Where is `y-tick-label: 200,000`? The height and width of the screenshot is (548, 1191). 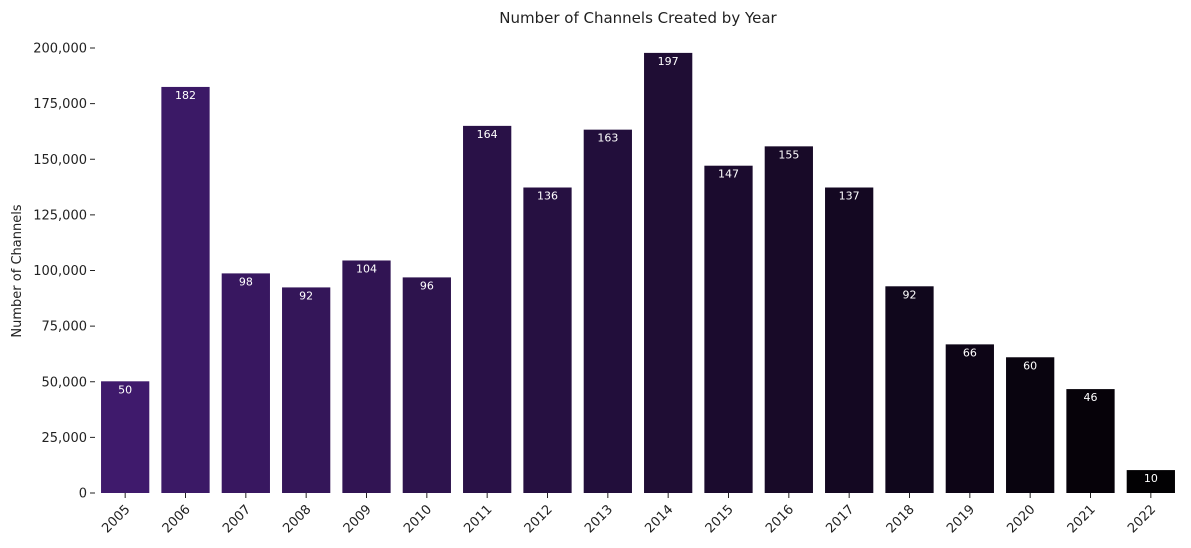
y-tick-label: 200,000 is located at coordinates (60, 49).